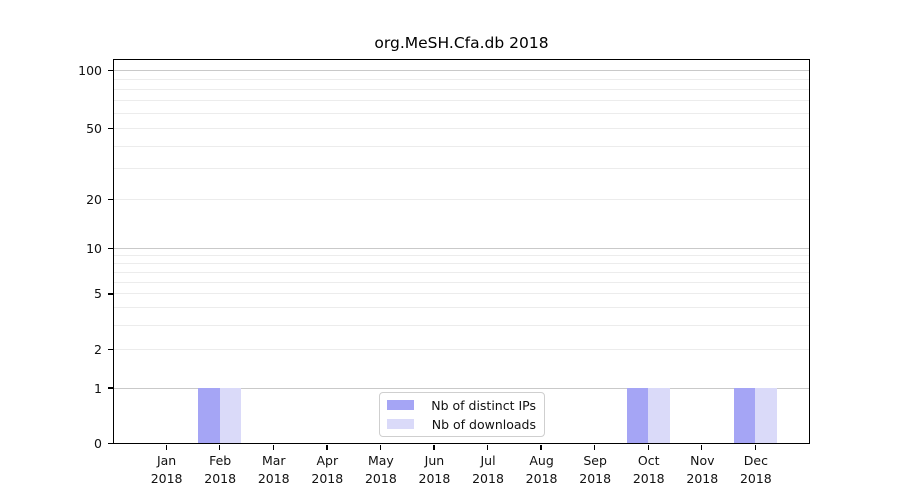  Describe the element at coordinates (273, 460) in the screenshot. I see `month-label: Mar` at that location.